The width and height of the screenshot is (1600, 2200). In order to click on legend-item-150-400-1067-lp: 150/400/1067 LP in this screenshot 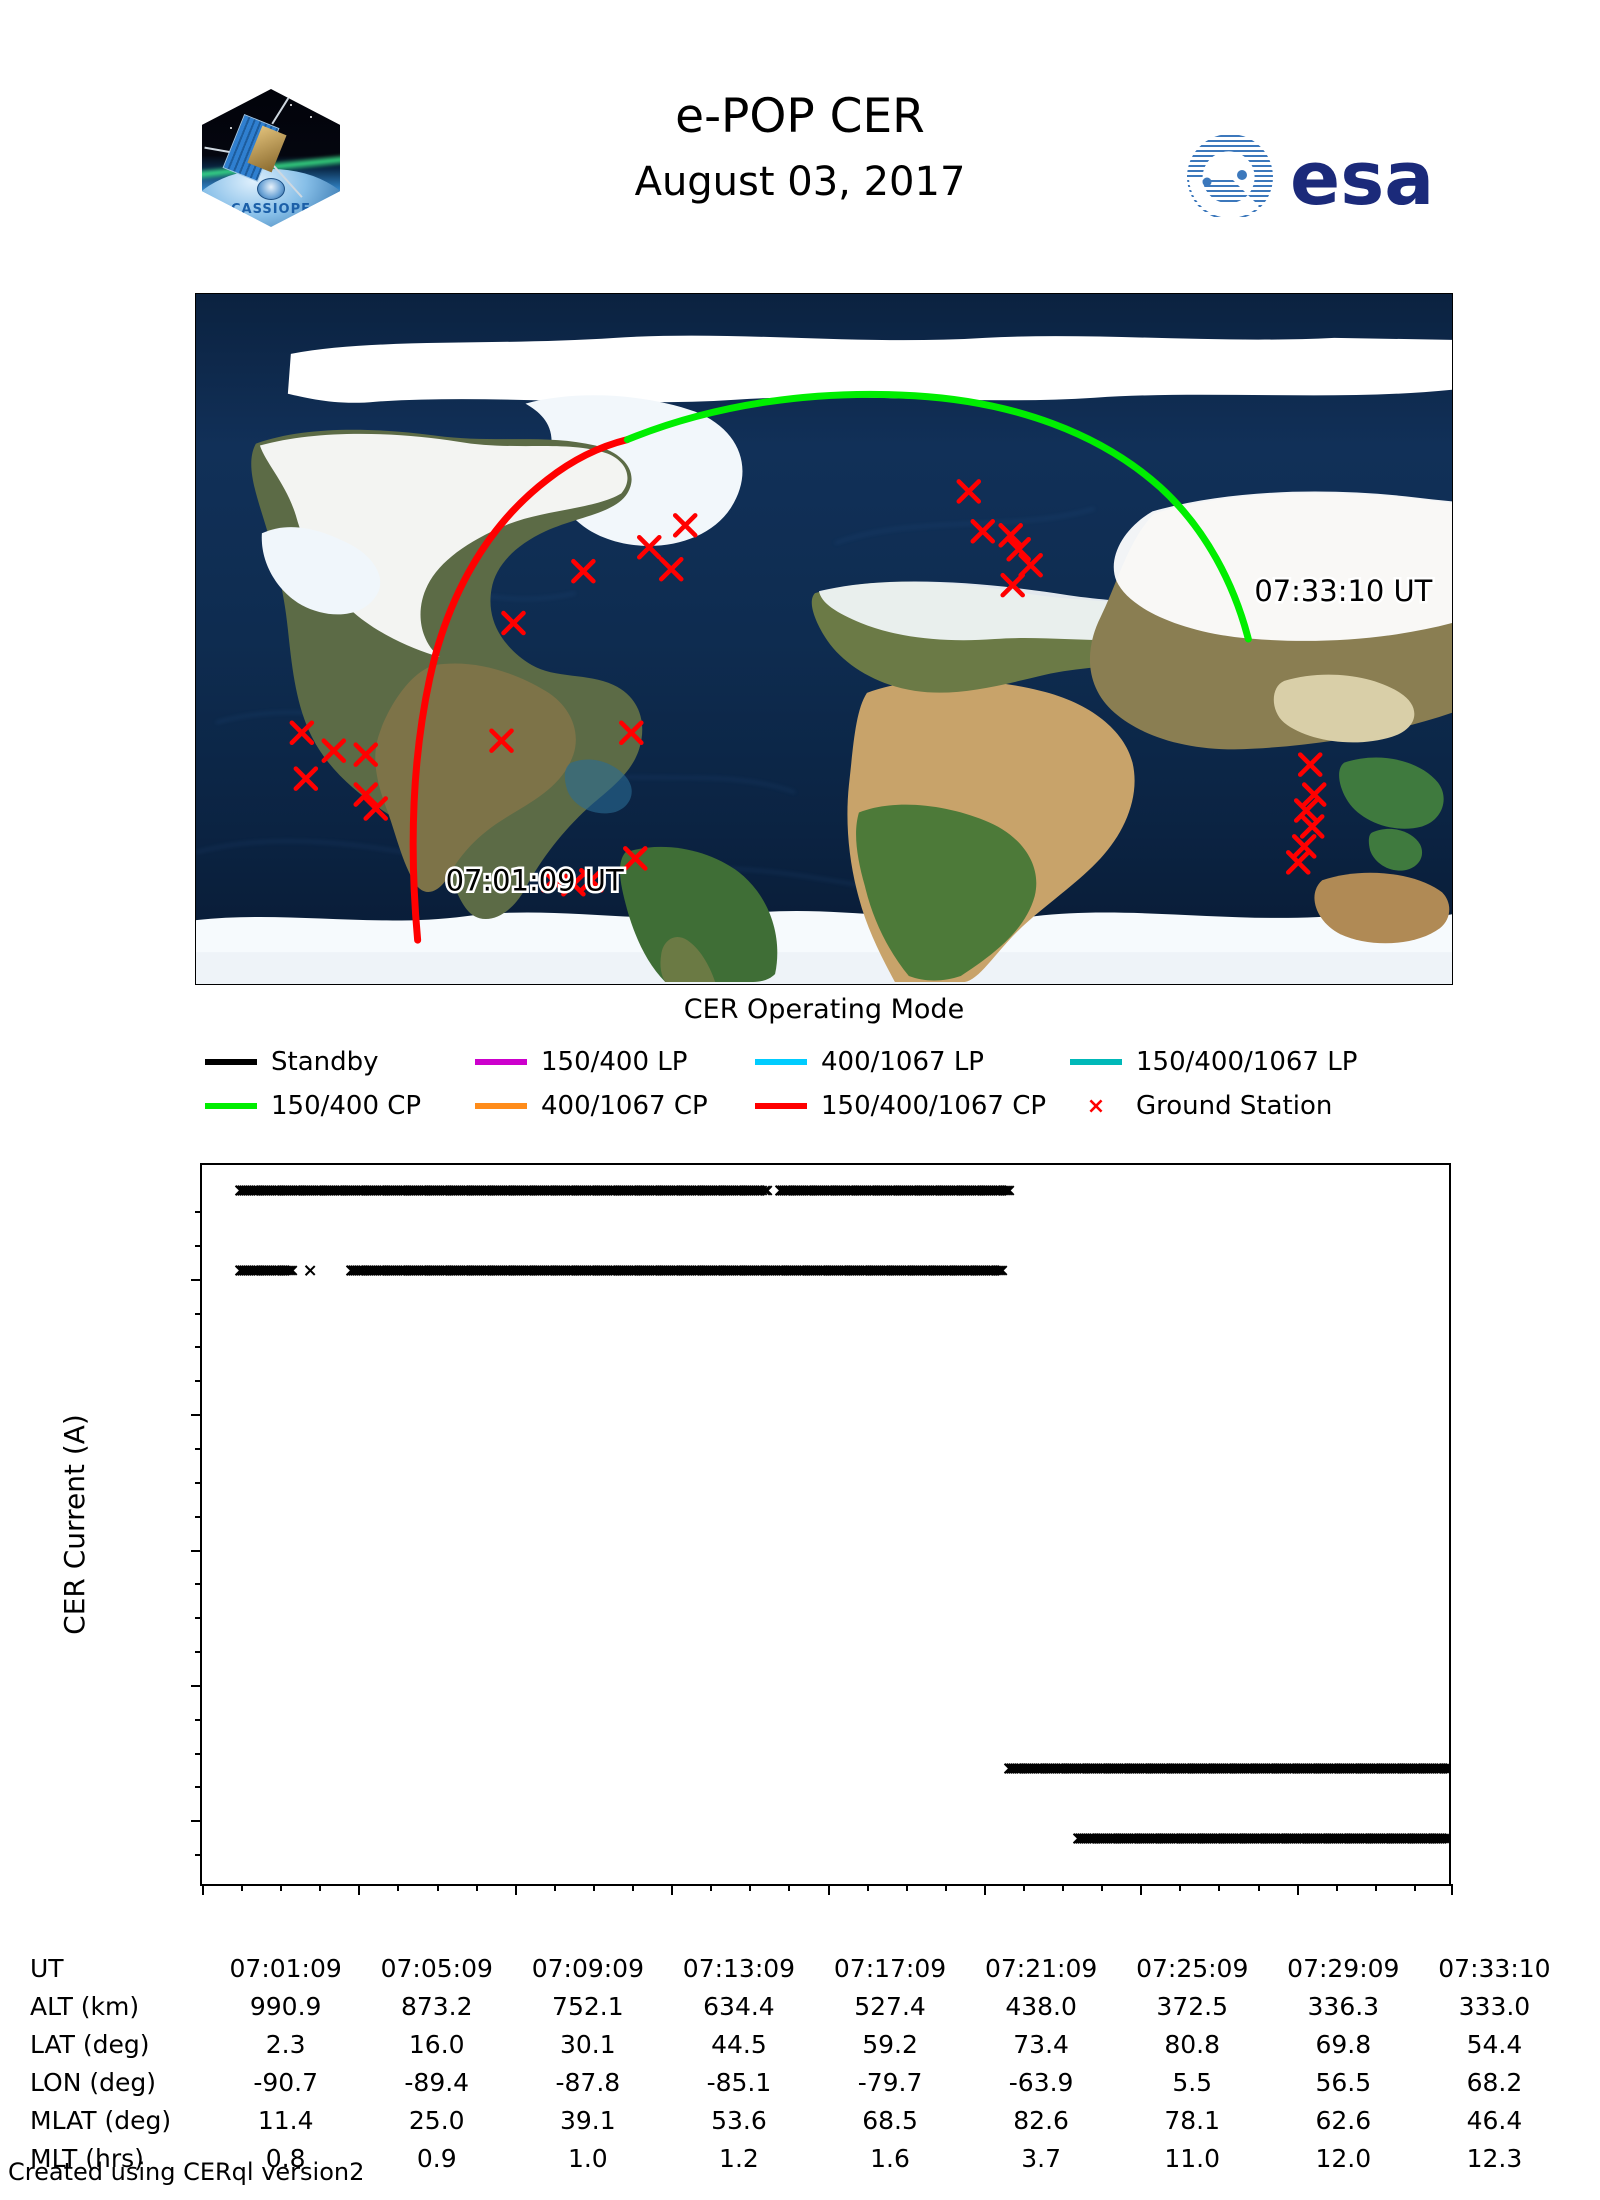, I will do `click(1213, 1062)`.